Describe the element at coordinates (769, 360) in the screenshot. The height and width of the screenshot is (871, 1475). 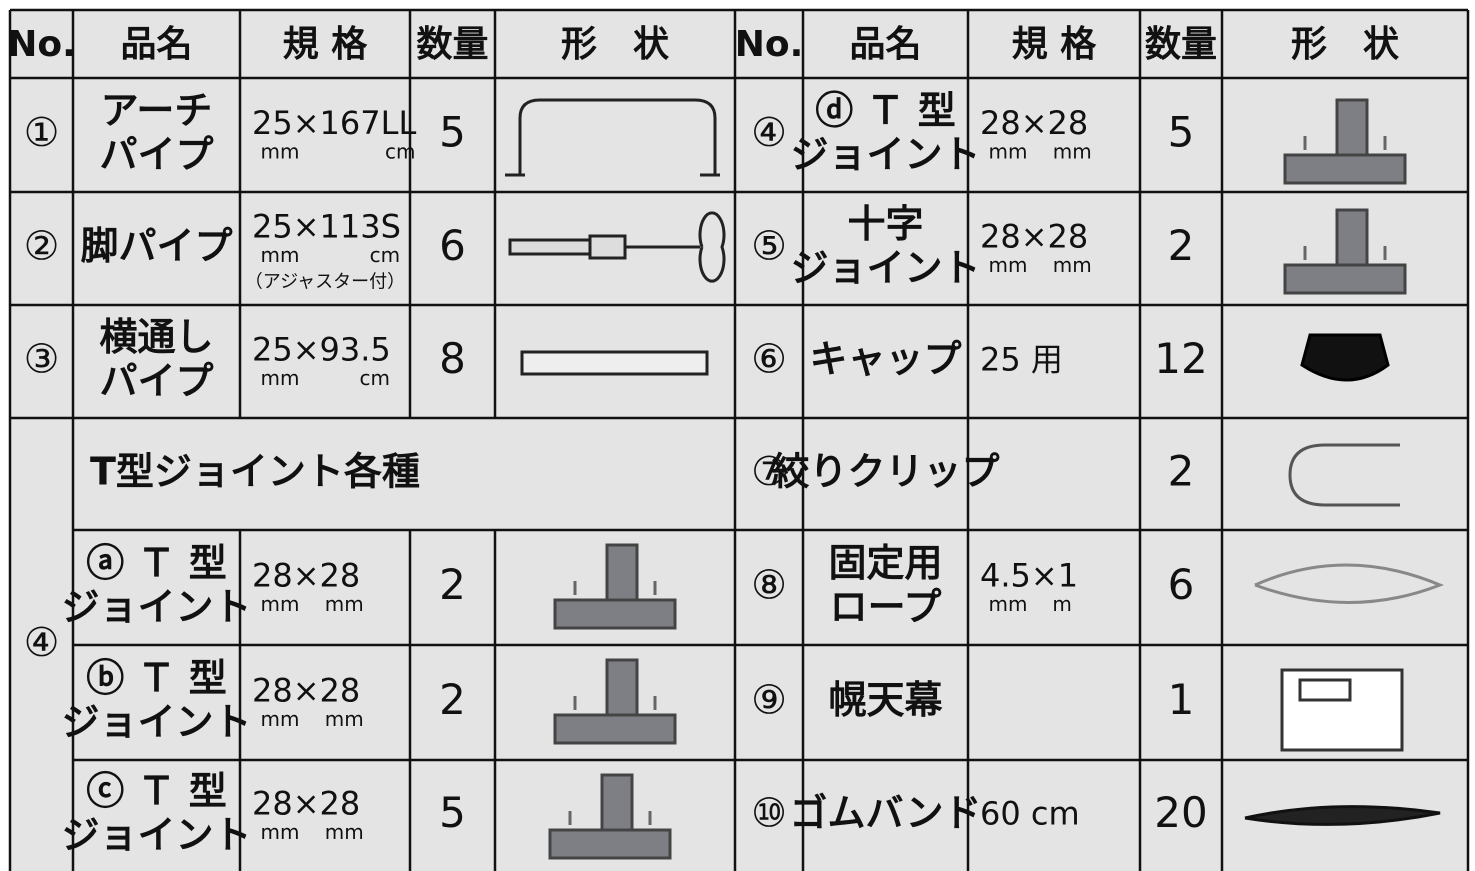
I see `item-number: ⑥` at that location.